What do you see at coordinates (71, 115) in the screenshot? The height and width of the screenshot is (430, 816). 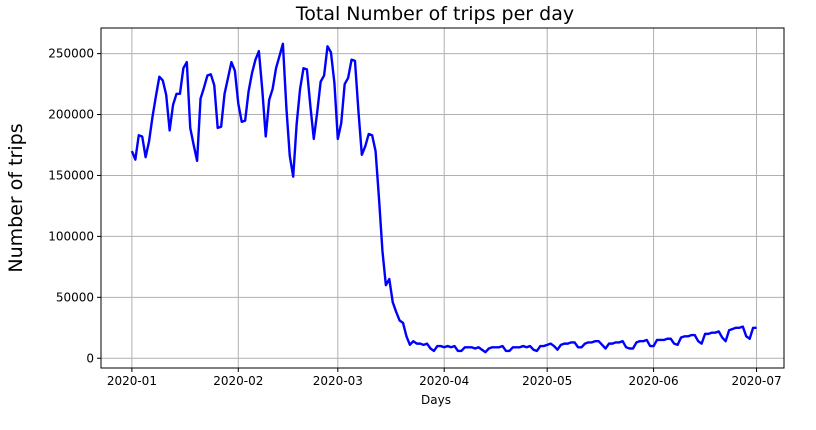 I see `y-tick-label: 200000` at bounding box center [71, 115].